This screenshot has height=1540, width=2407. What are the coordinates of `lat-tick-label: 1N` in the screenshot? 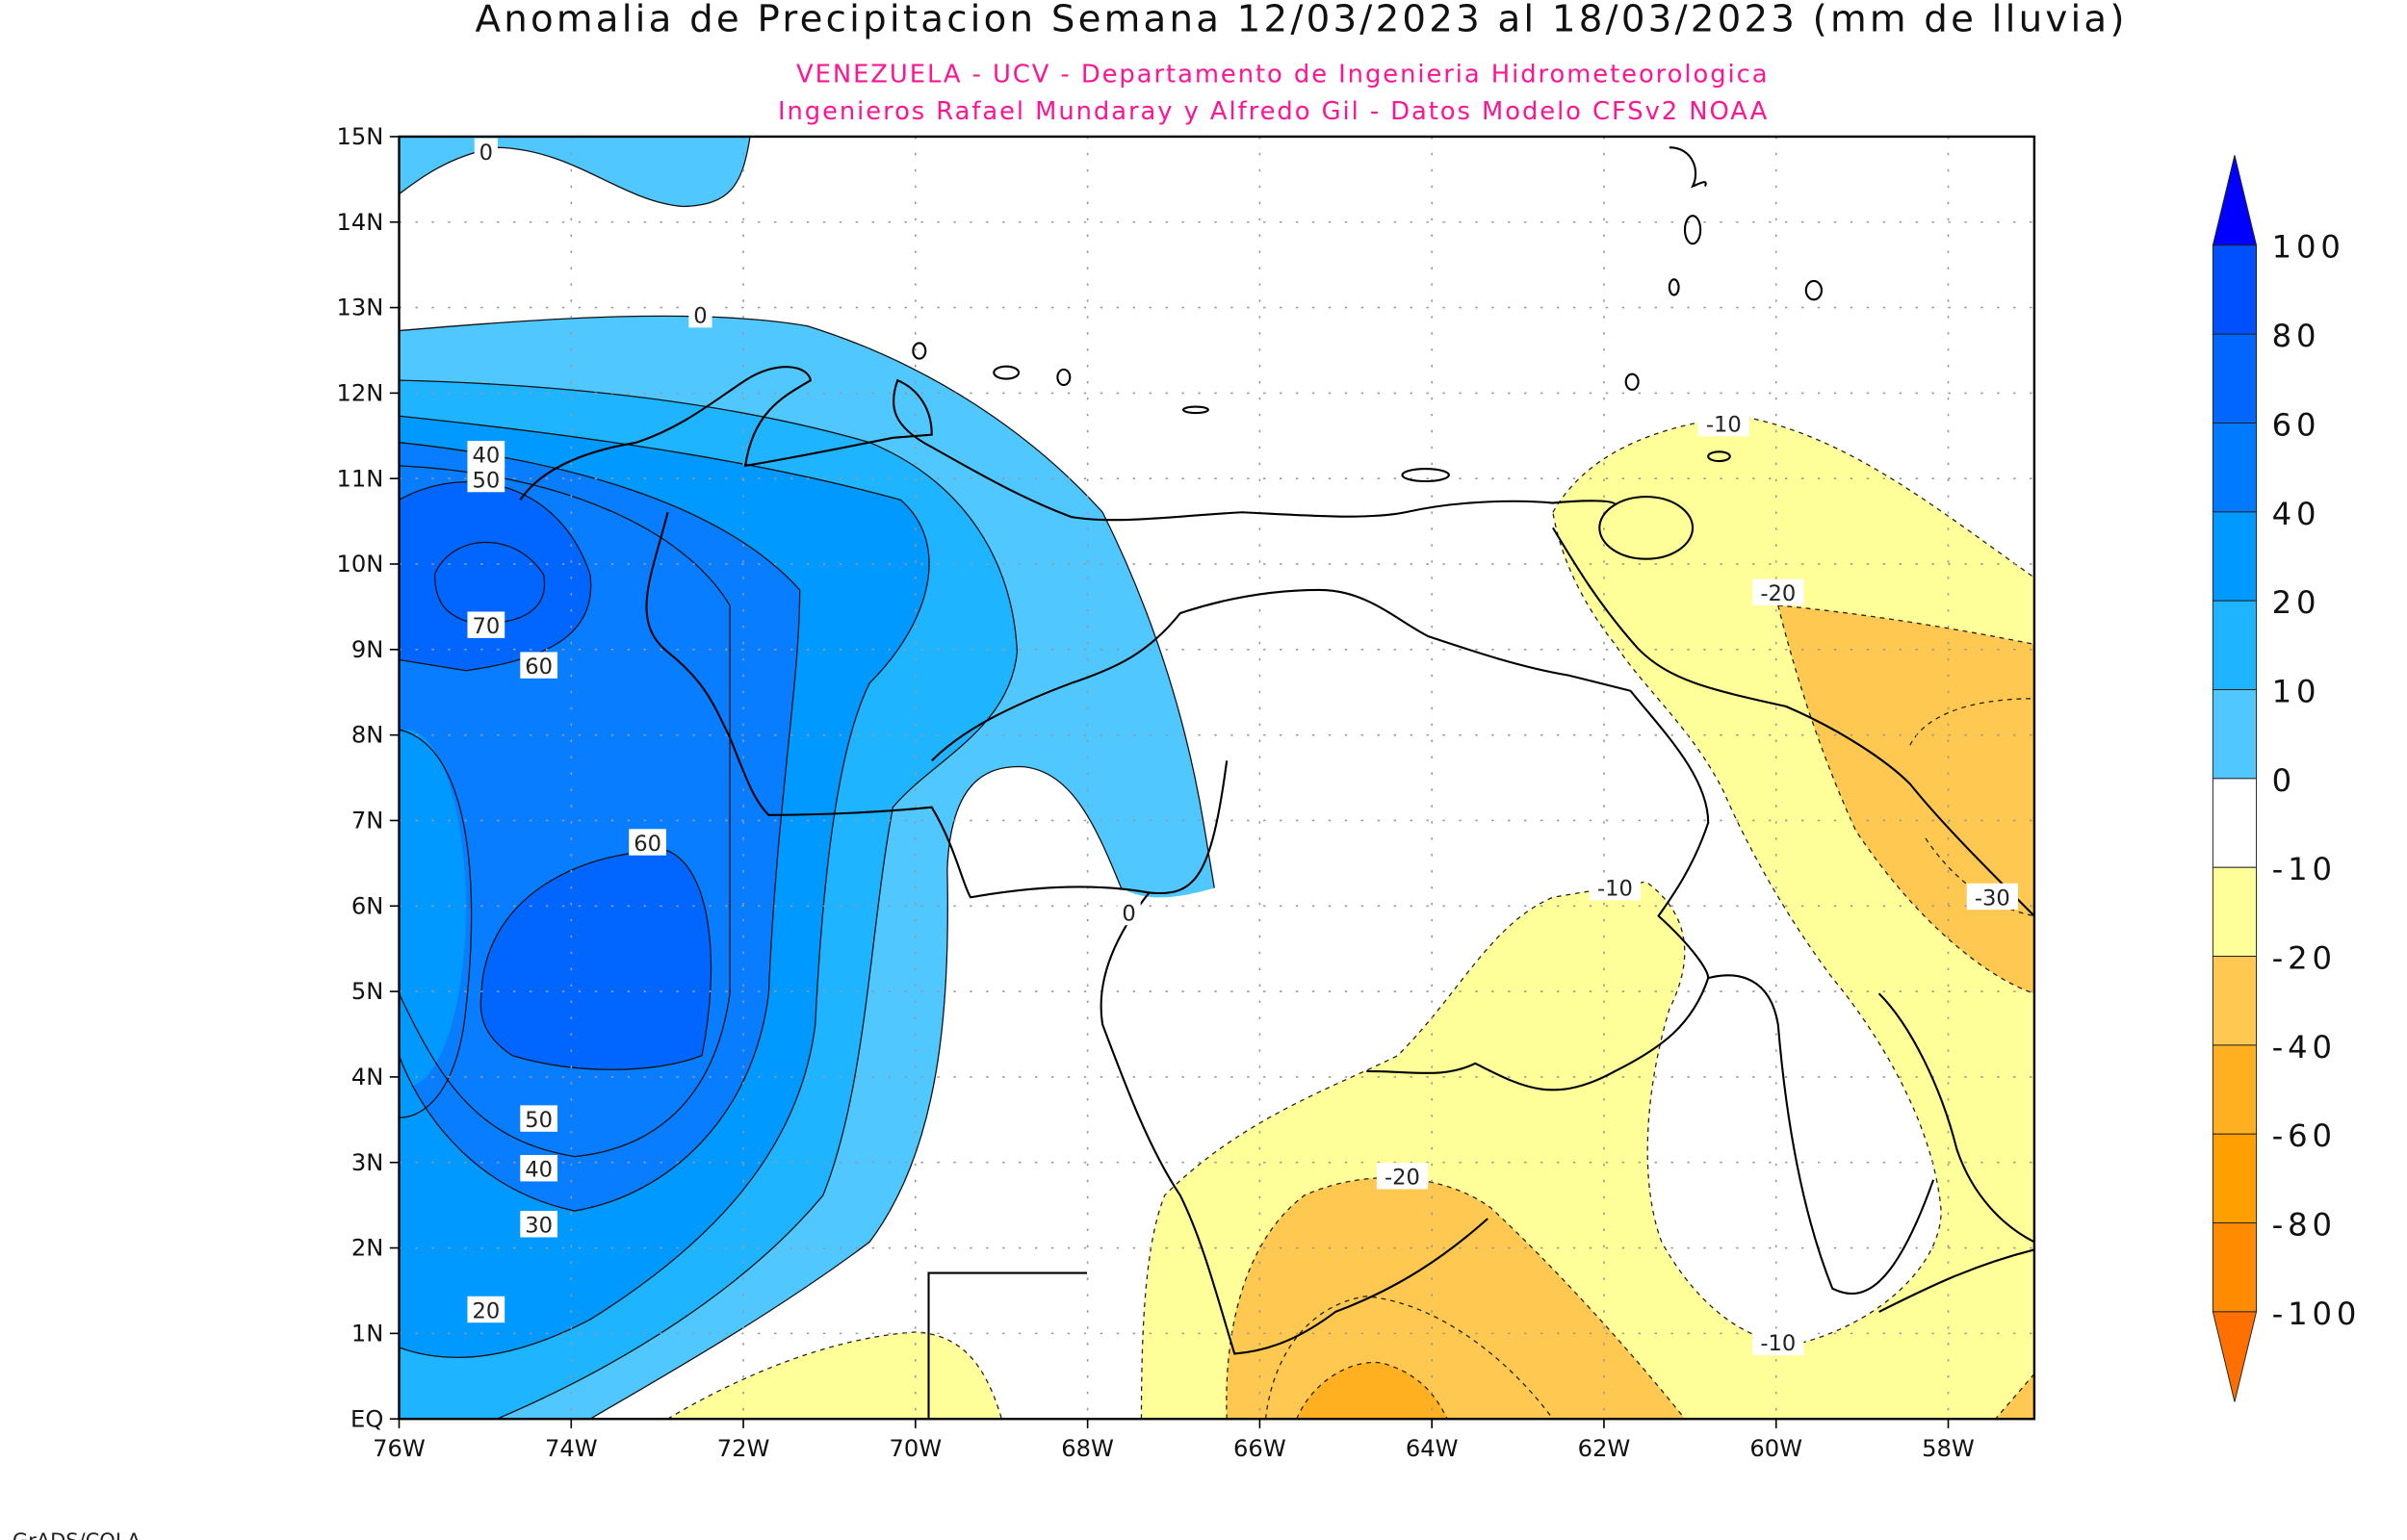 It's located at (367, 1333).